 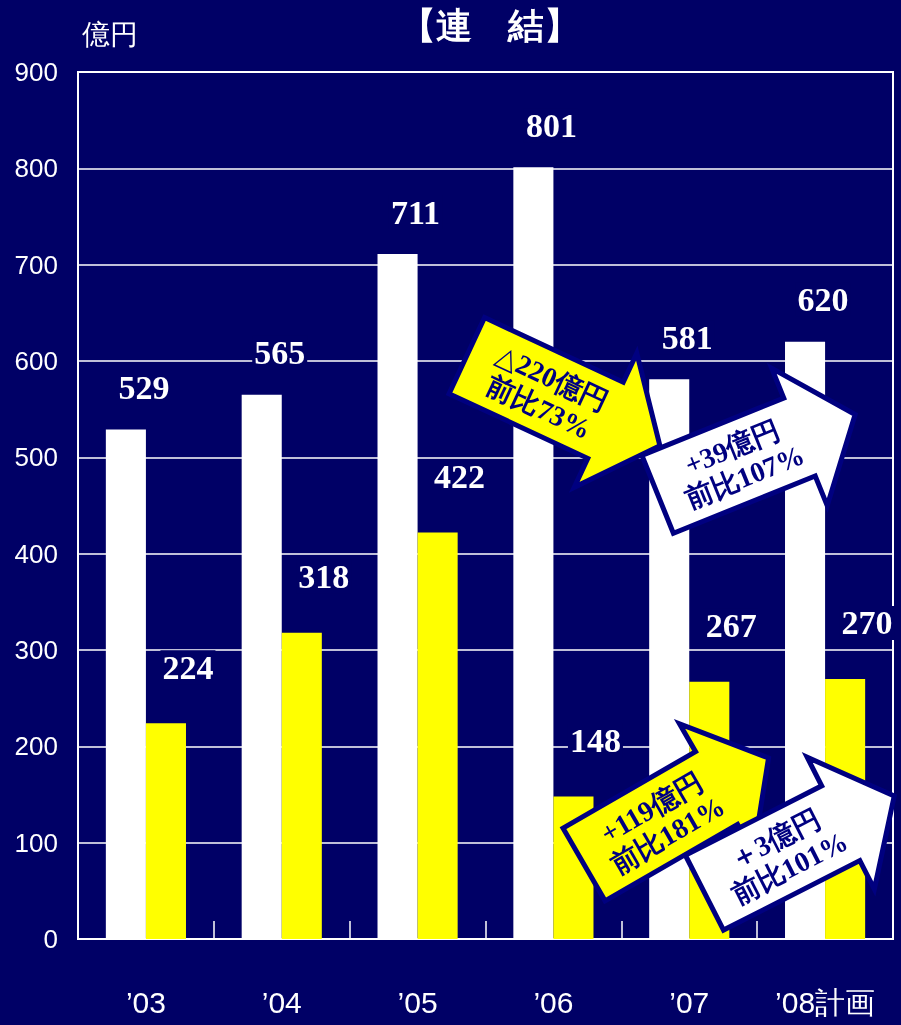 I want to click on x-tick-label: ’06, so click(x=553, y=1002).